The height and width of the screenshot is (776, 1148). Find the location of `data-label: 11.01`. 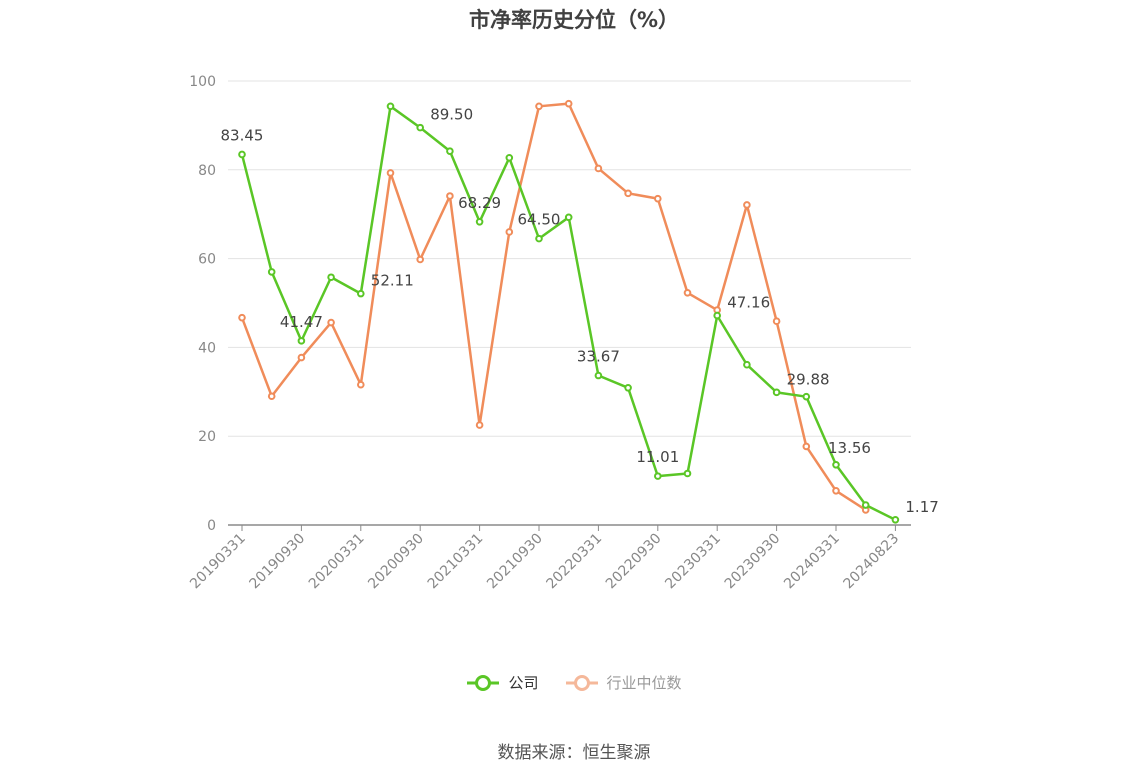

data-label: 11.01 is located at coordinates (657, 457).